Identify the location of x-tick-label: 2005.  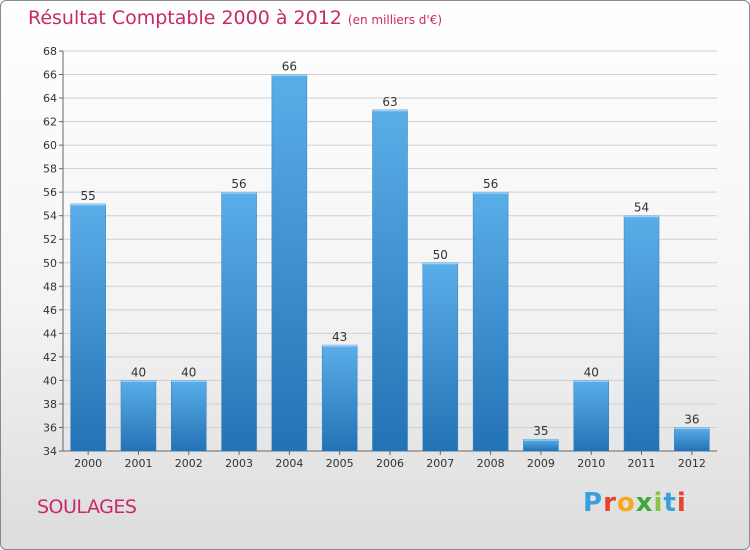
(340, 463).